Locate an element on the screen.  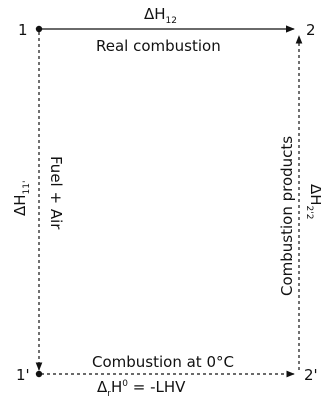
delta-h-11prime: ΔH11' is located at coordinates (21, 198).